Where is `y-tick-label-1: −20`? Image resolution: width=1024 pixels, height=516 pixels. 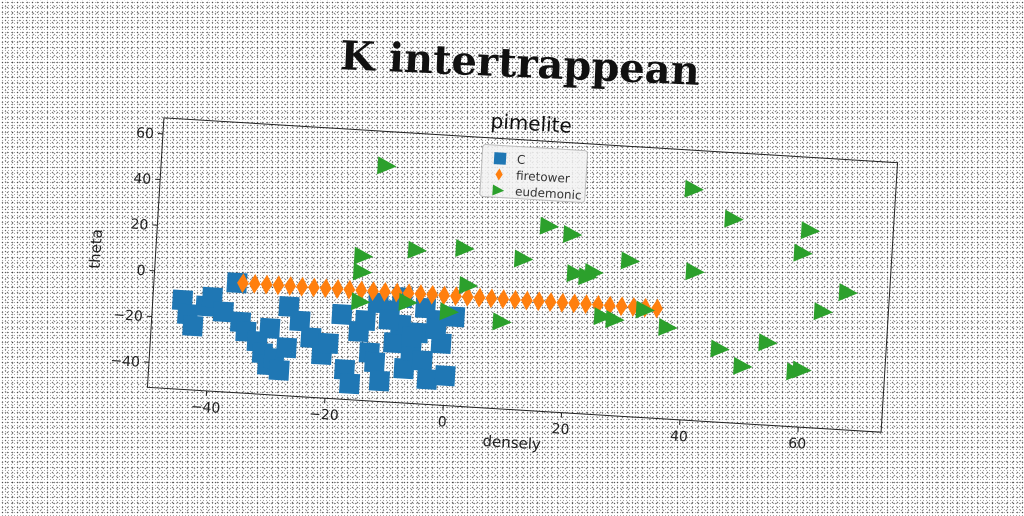
y-tick-label-1: −20 is located at coordinates (128, 316).